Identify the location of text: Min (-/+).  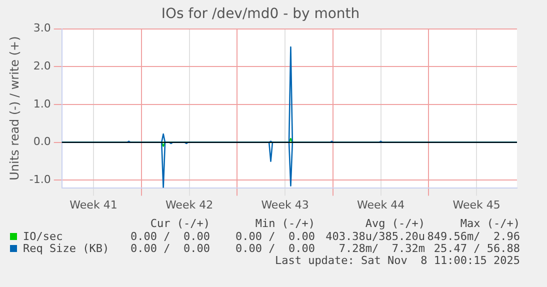
(284, 223).